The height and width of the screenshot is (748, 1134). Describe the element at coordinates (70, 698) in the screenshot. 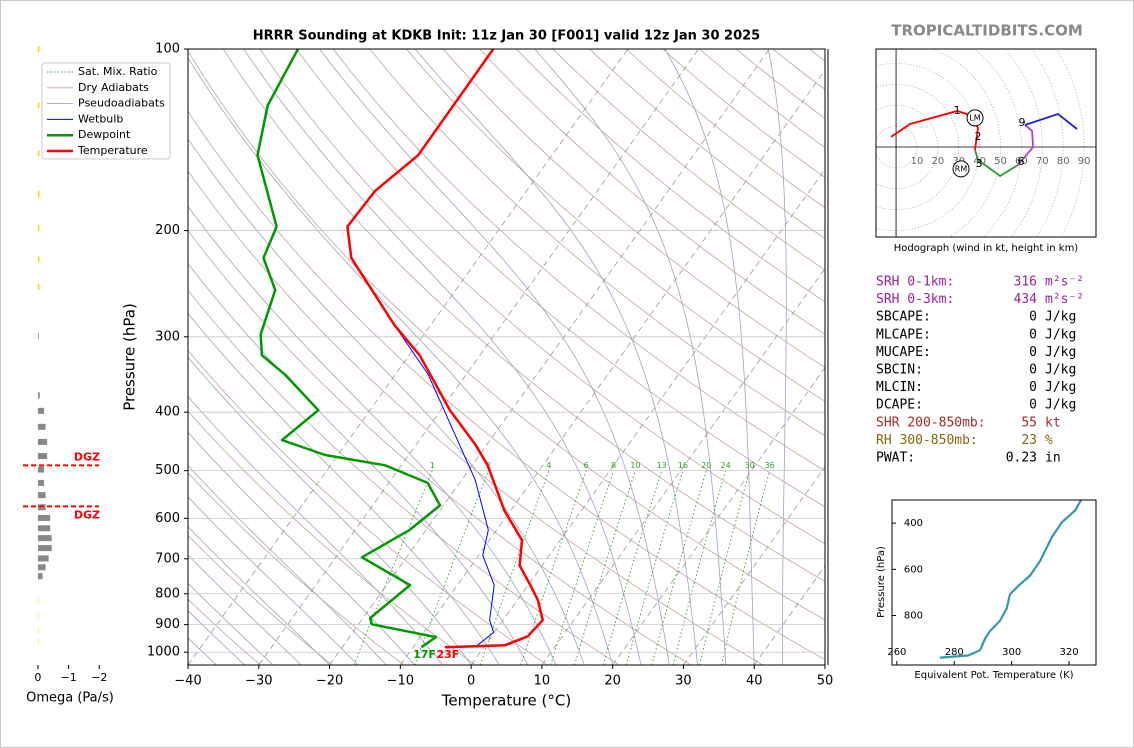

I see `x-axis-label: Omega (Pa/s)` at that location.